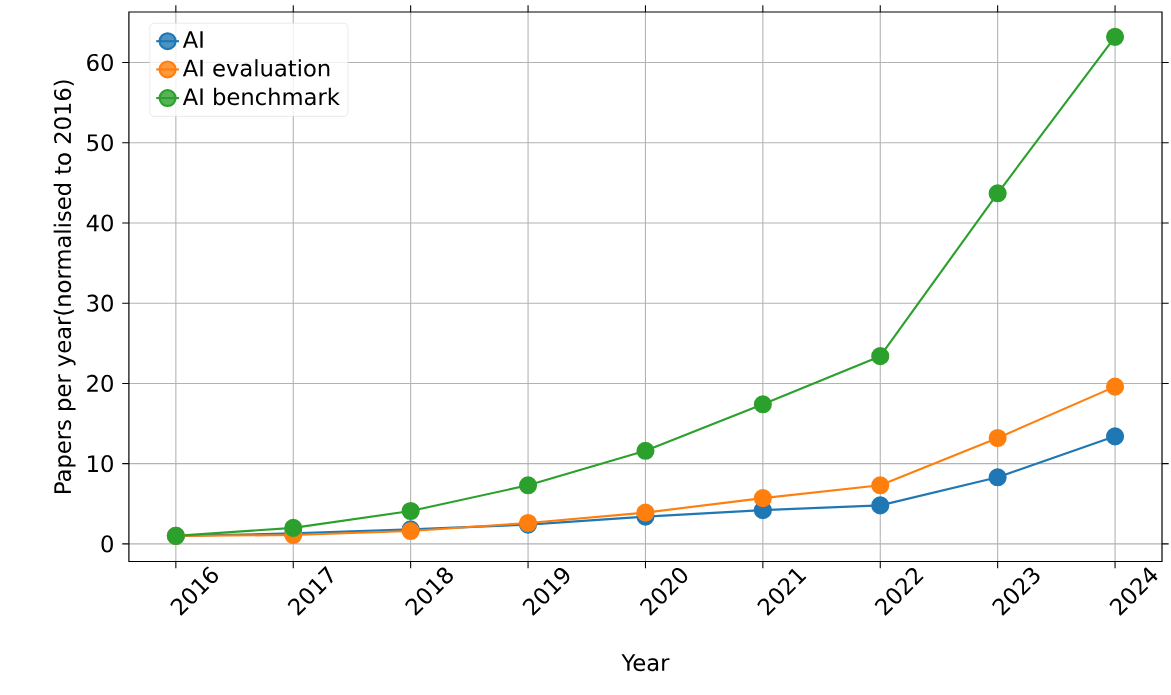 The height and width of the screenshot is (695, 1171). I want to click on legend-label: AI evaluation, so click(256, 67).